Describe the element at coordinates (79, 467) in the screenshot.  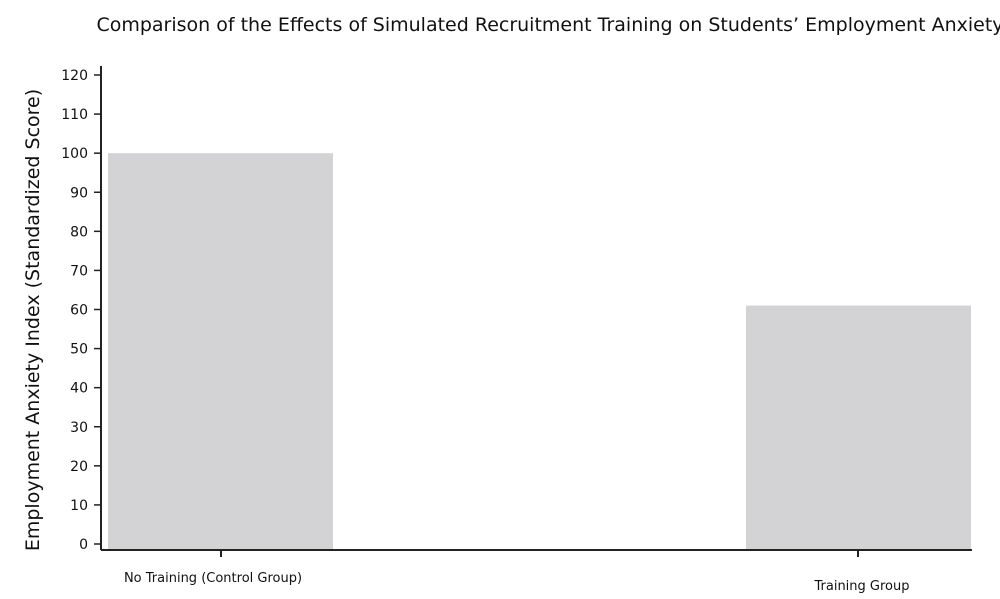
I see `y-tick-label: 20` at that location.